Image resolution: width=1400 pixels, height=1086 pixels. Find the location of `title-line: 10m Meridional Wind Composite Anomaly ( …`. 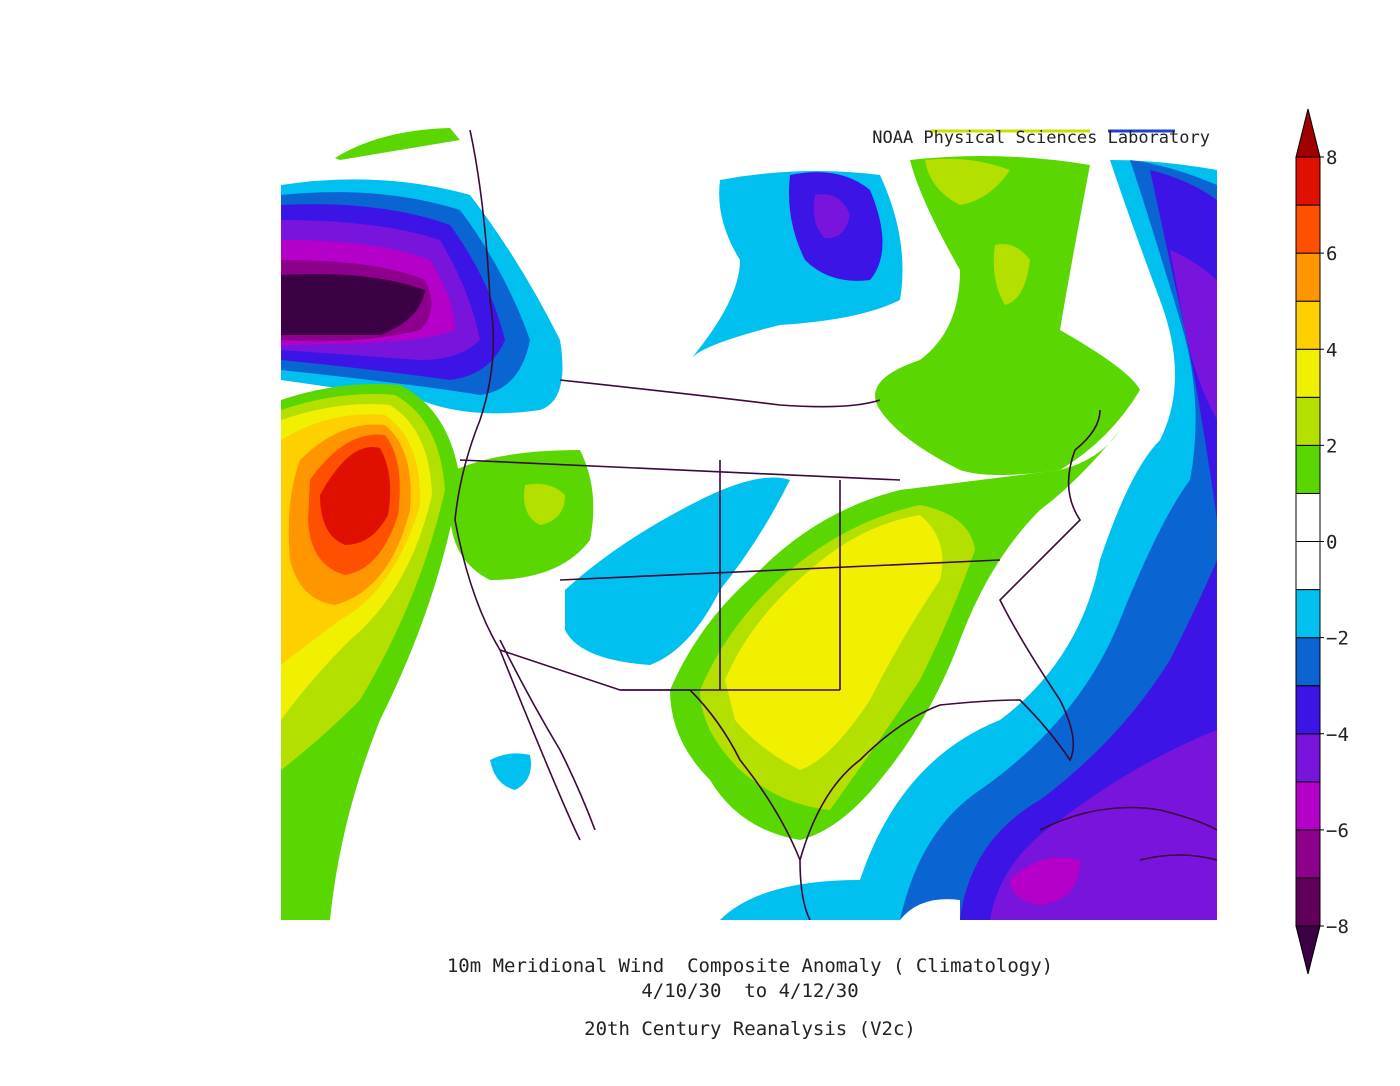

title-line: 10m Meridional Wind Composite Anomaly ( … is located at coordinates (750, 966).